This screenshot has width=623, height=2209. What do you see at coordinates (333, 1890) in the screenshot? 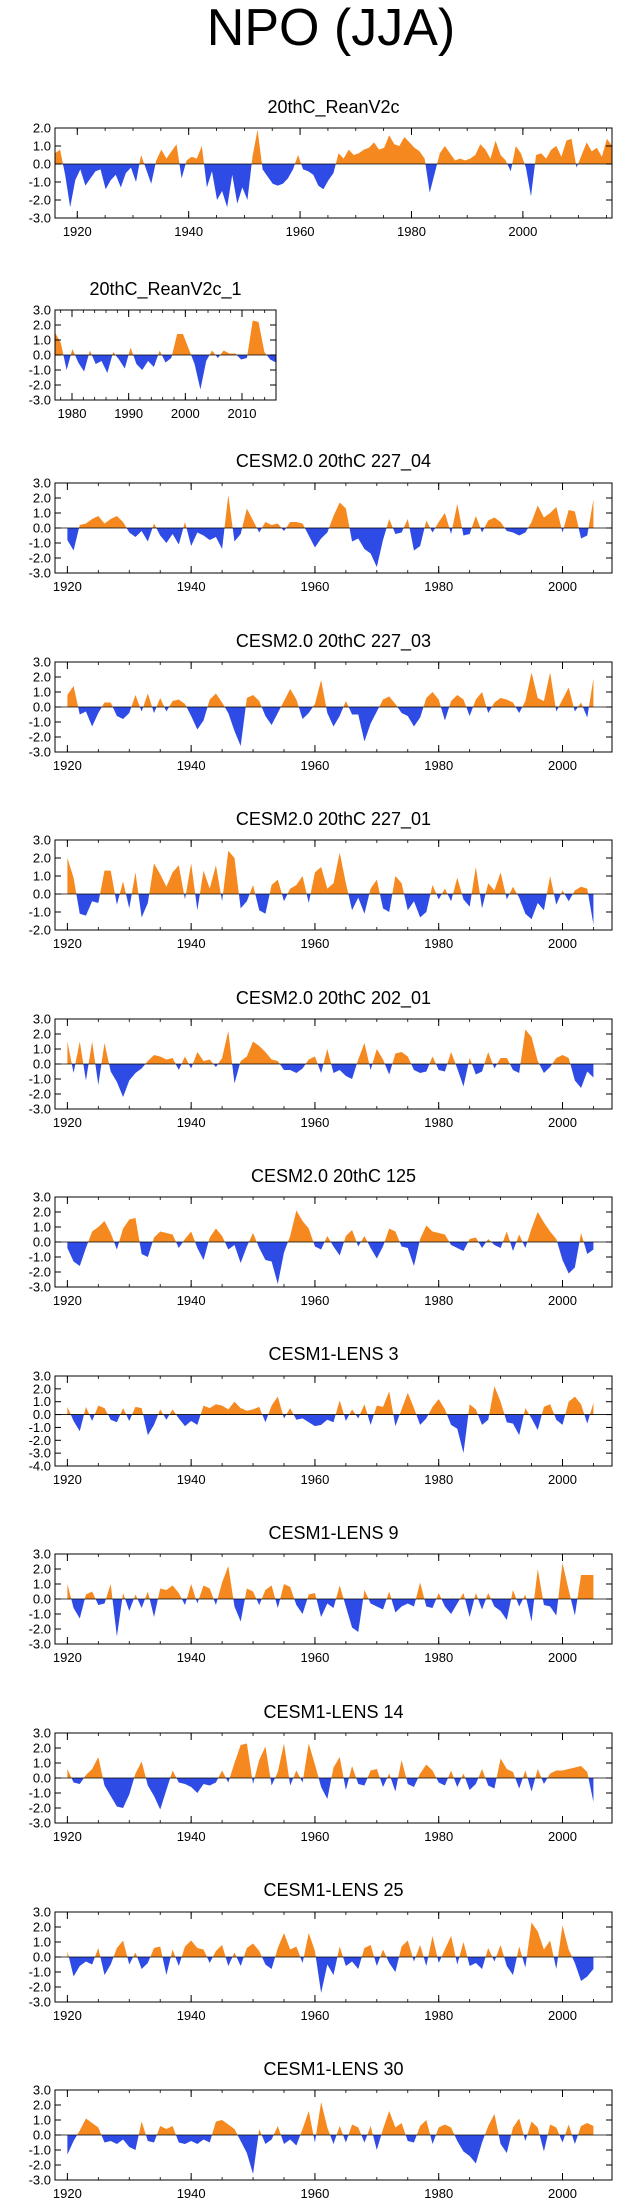
I see `panel-title: CESM1-LENS 25` at bounding box center [333, 1890].